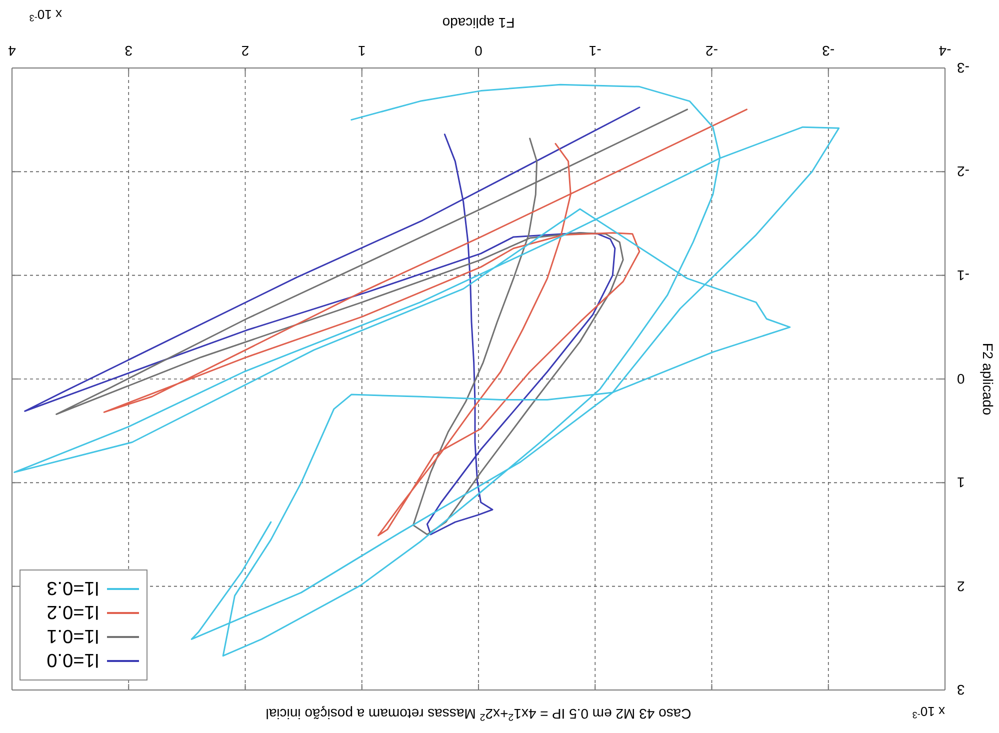 The width and height of the screenshot is (999, 733). I want to click on x-tick-label: -3, so click(828, 51).